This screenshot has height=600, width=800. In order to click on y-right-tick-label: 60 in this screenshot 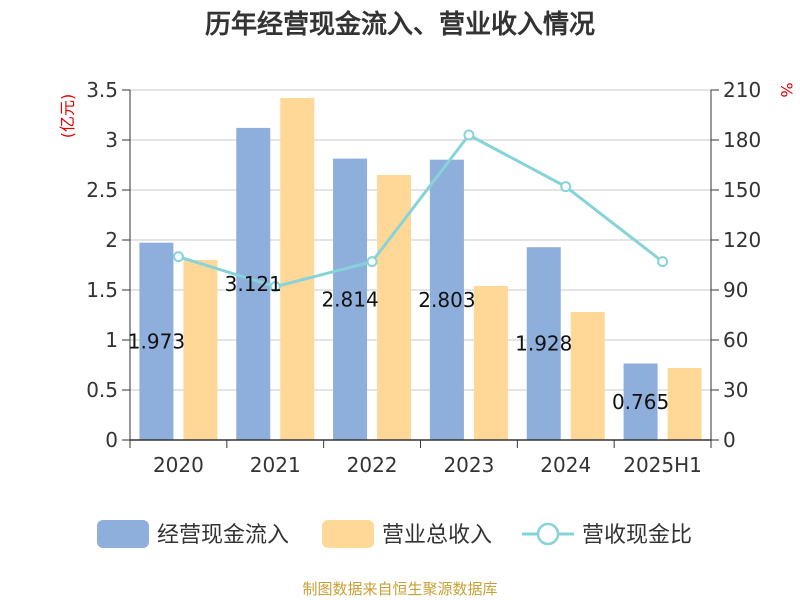, I will do `click(735, 340)`.